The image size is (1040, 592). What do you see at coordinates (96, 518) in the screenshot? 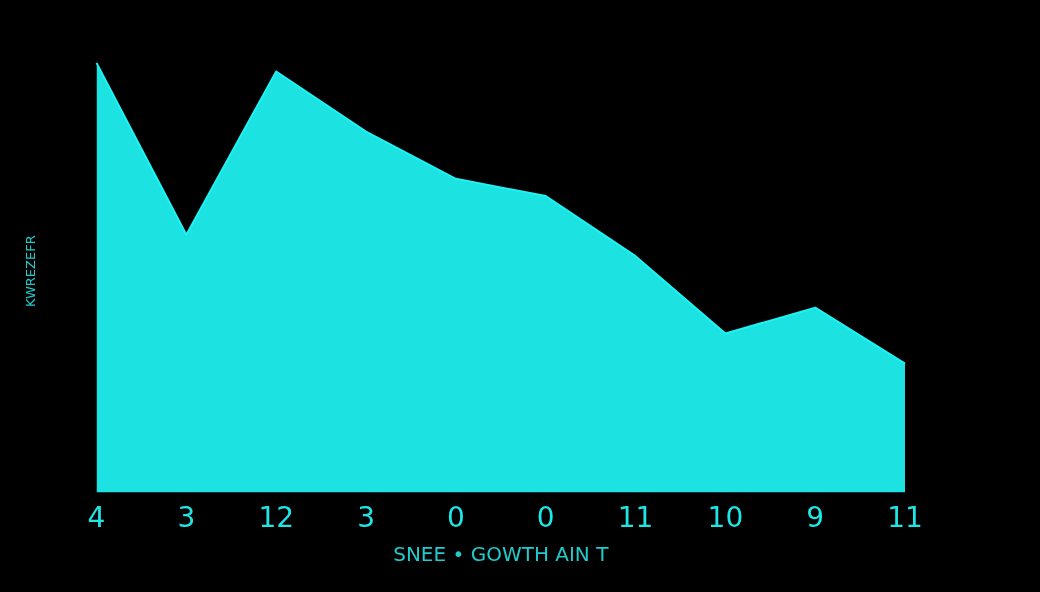
I see `x-tick-label: 4` at bounding box center [96, 518].